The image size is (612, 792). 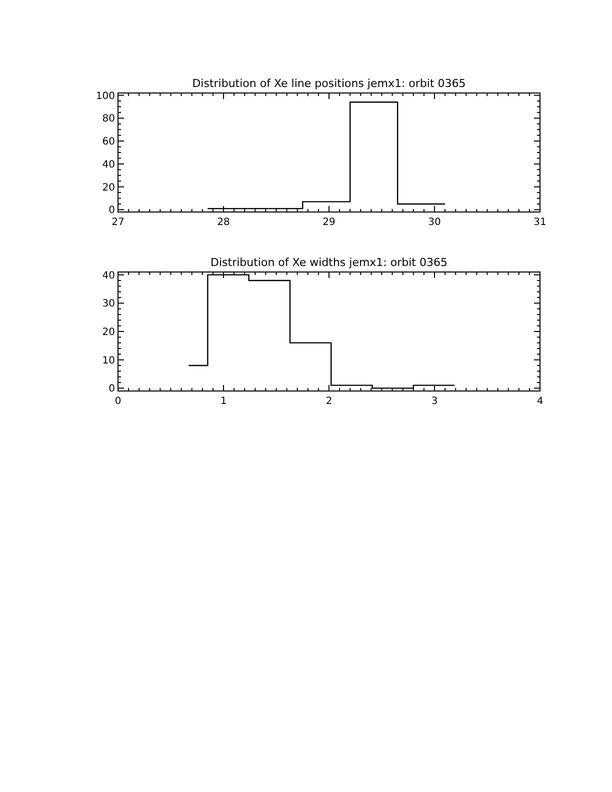 What do you see at coordinates (540, 401) in the screenshot?
I see `x-tick-label: 4` at bounding box center [540, 401].